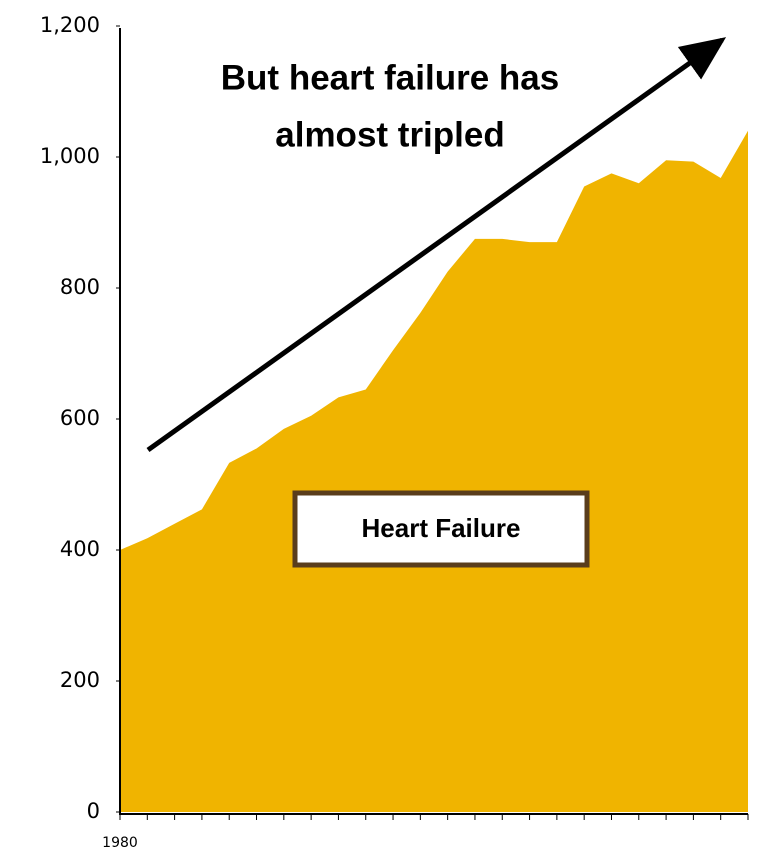  I want to click on legend-box, so click(441, 529).